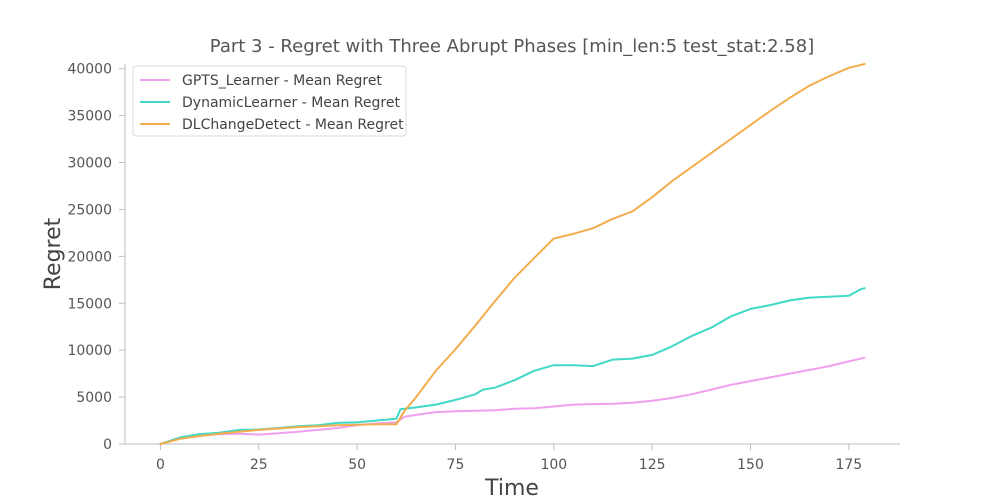 The image size is (1000, 500). I want to click on x-tick-label: 125, so click(652, 465).